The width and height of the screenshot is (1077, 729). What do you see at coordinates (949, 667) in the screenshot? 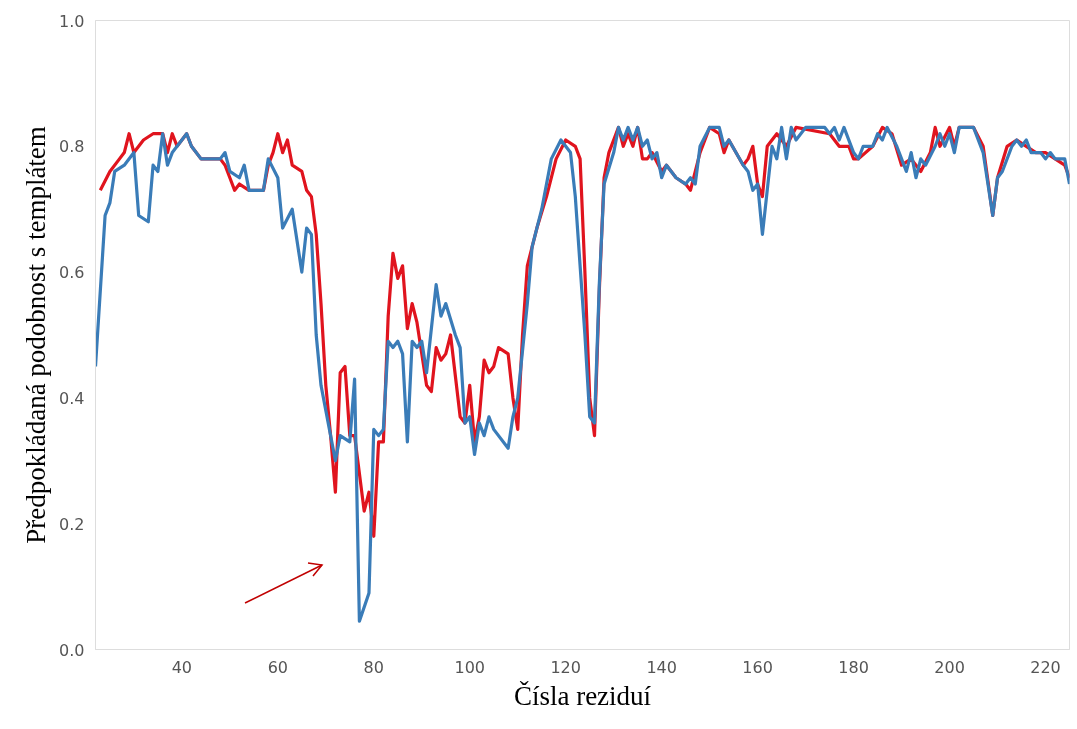
I see `x-tick-label: 200` at bounding box center [949, 667].